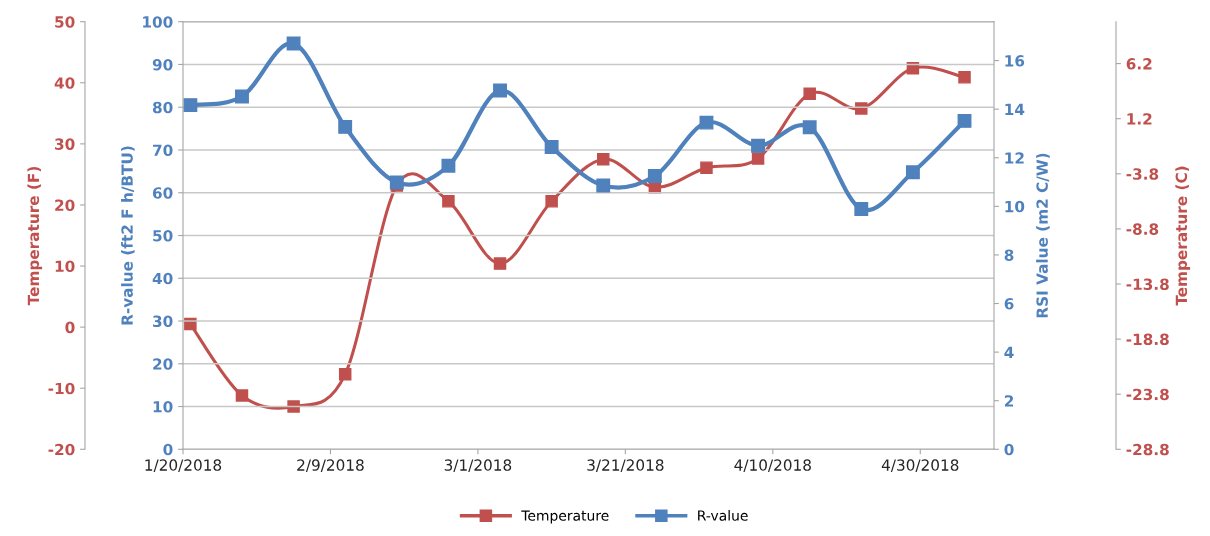 Image resolution: width=1210 pixels, height=536 pixels. I want to click on x-tick-label: 2/9/2018, so click(330, 466).